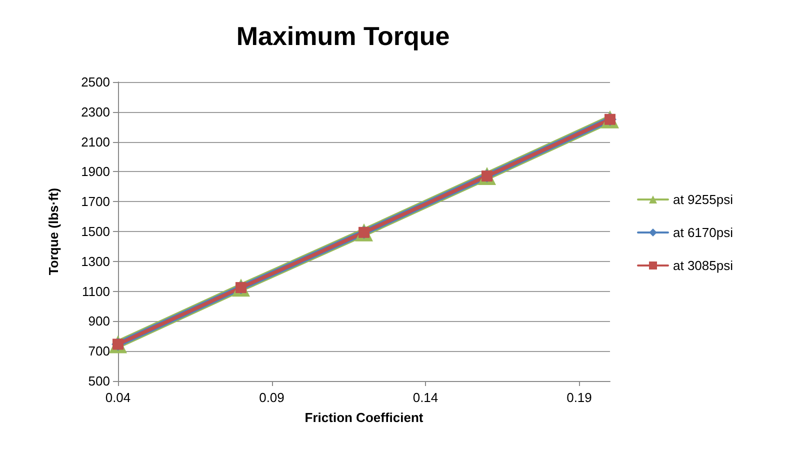 The image size is (799, 465). What do you see at coordinates (95, 82) in the screenshot?
I see `y-tick-label: 2500` at bounding box center [95, 82].